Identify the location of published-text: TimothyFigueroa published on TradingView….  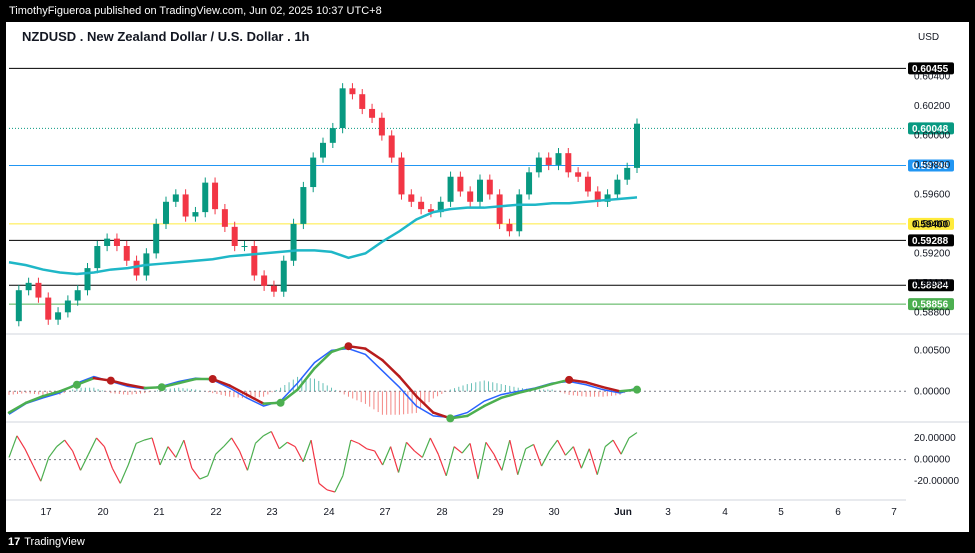
(195, 11).